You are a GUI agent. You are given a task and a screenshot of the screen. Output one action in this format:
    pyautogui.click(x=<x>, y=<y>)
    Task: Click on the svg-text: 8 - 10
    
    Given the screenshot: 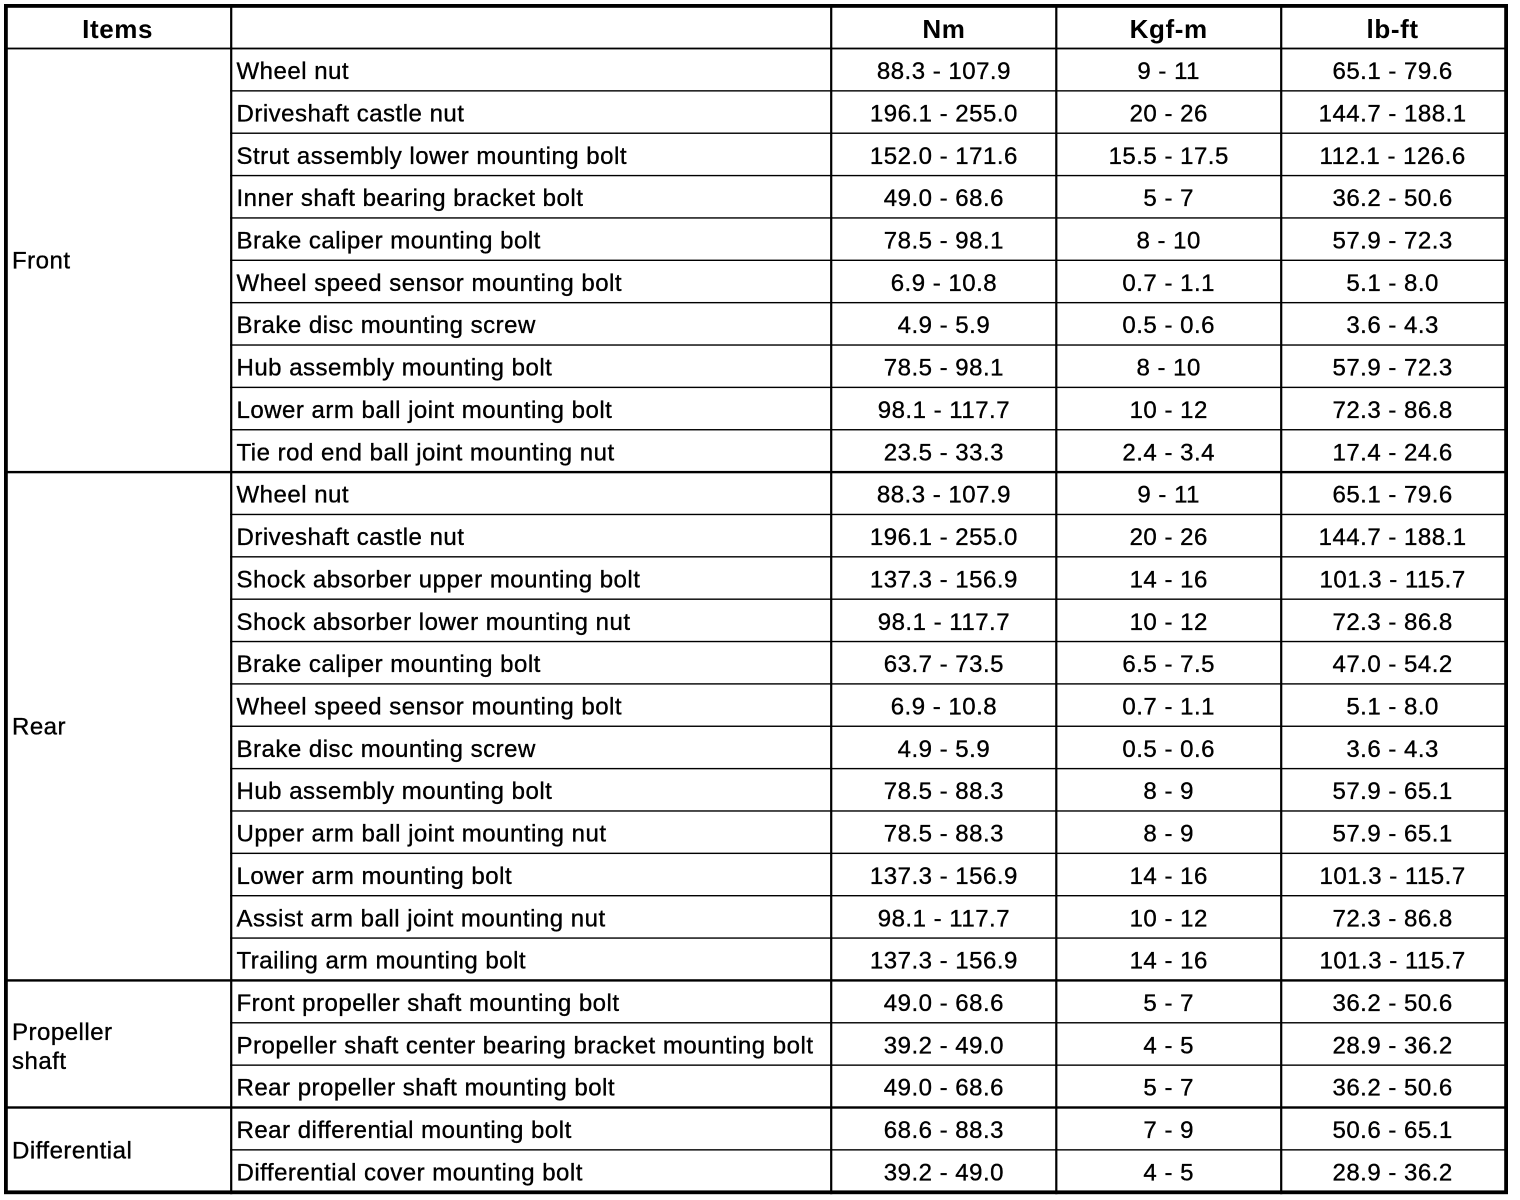 What is the action you would take?
    pyautogui.click(x=1169, y=241)
    